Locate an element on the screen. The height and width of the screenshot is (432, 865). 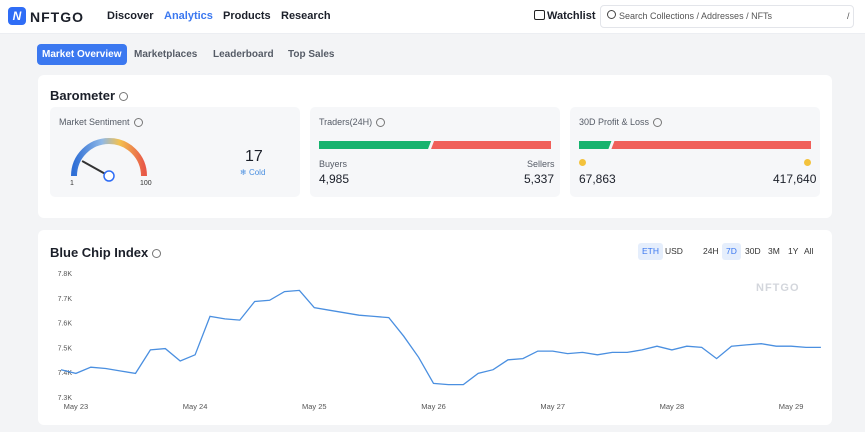
tab: Top Sales is located at coordinates (311, 54).